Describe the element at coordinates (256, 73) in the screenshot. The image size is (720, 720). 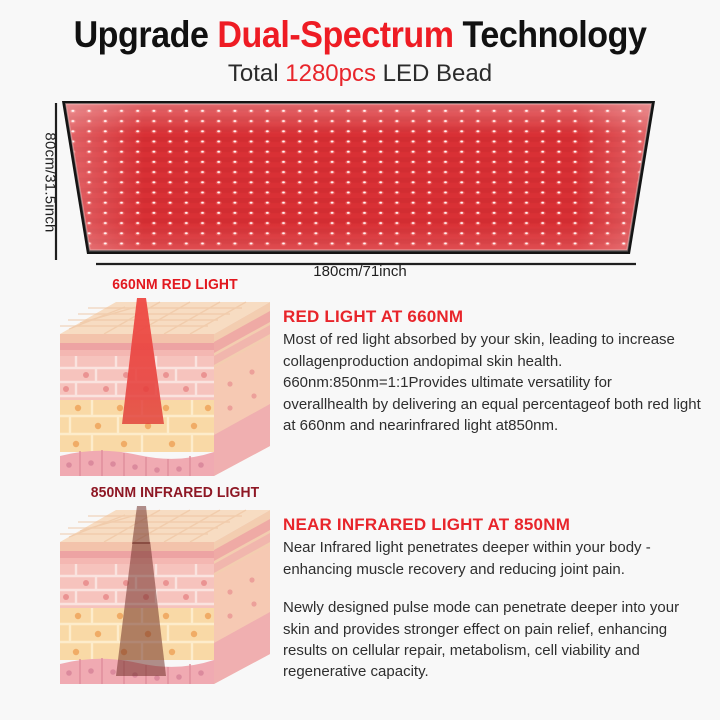
I see `subtitle-part-before: Total` at that location.